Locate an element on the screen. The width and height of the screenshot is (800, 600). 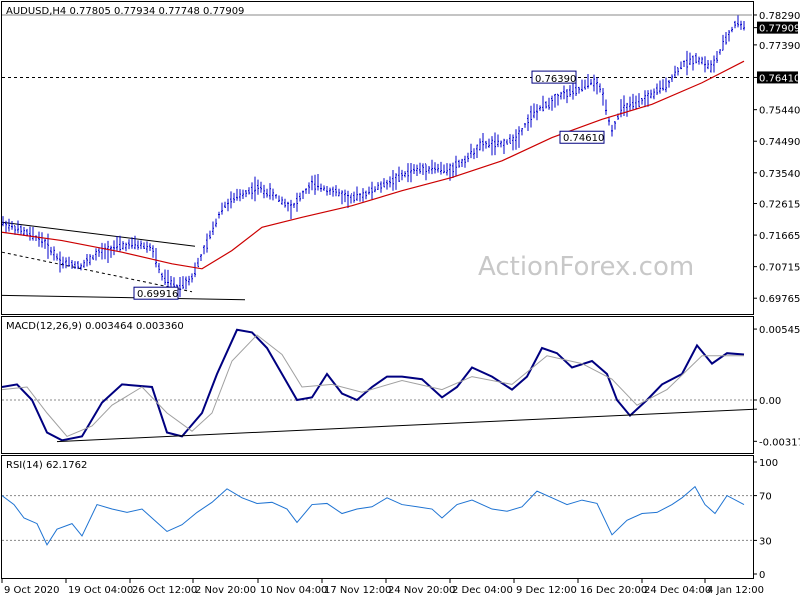
price-y-tick-label: 0.70715 is located at coordinates (779, 268).